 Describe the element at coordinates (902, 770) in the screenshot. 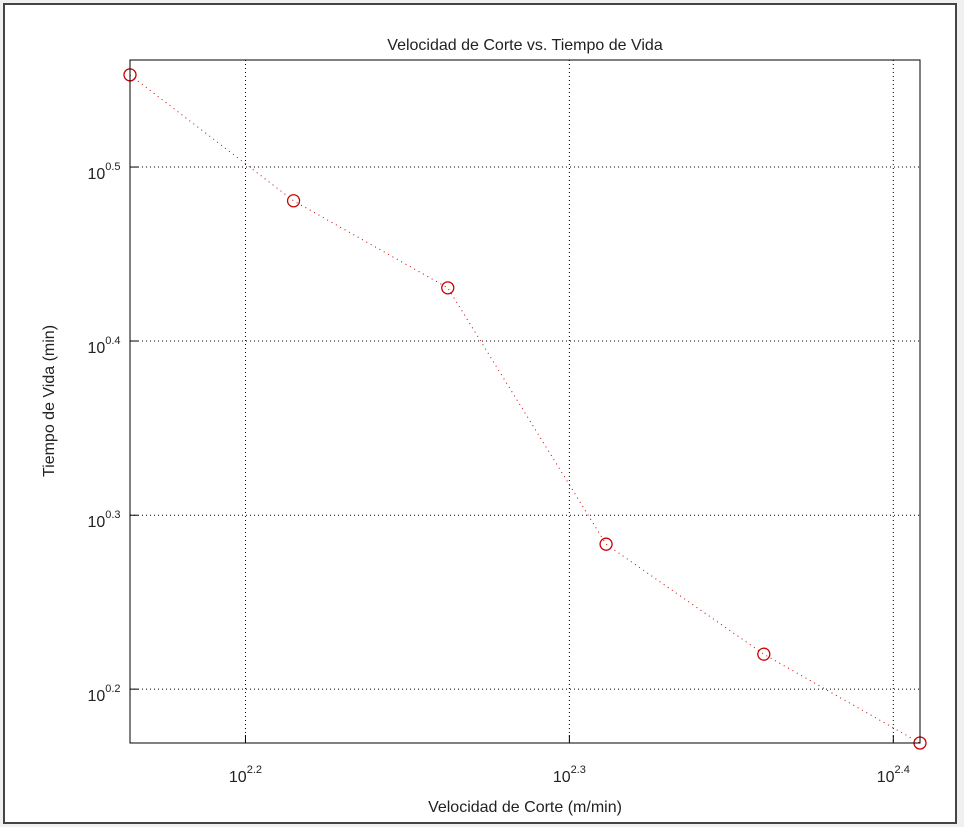

I see `tick-exponent: 2.4` at that location.